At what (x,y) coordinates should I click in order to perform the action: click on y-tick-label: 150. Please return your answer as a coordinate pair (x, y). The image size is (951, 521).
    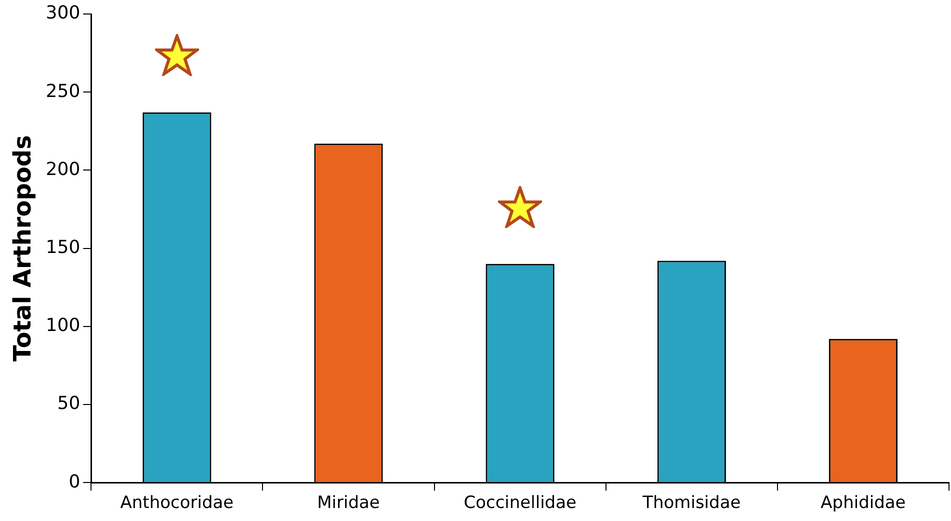
    Looking at the image, I should click on (63, 247).